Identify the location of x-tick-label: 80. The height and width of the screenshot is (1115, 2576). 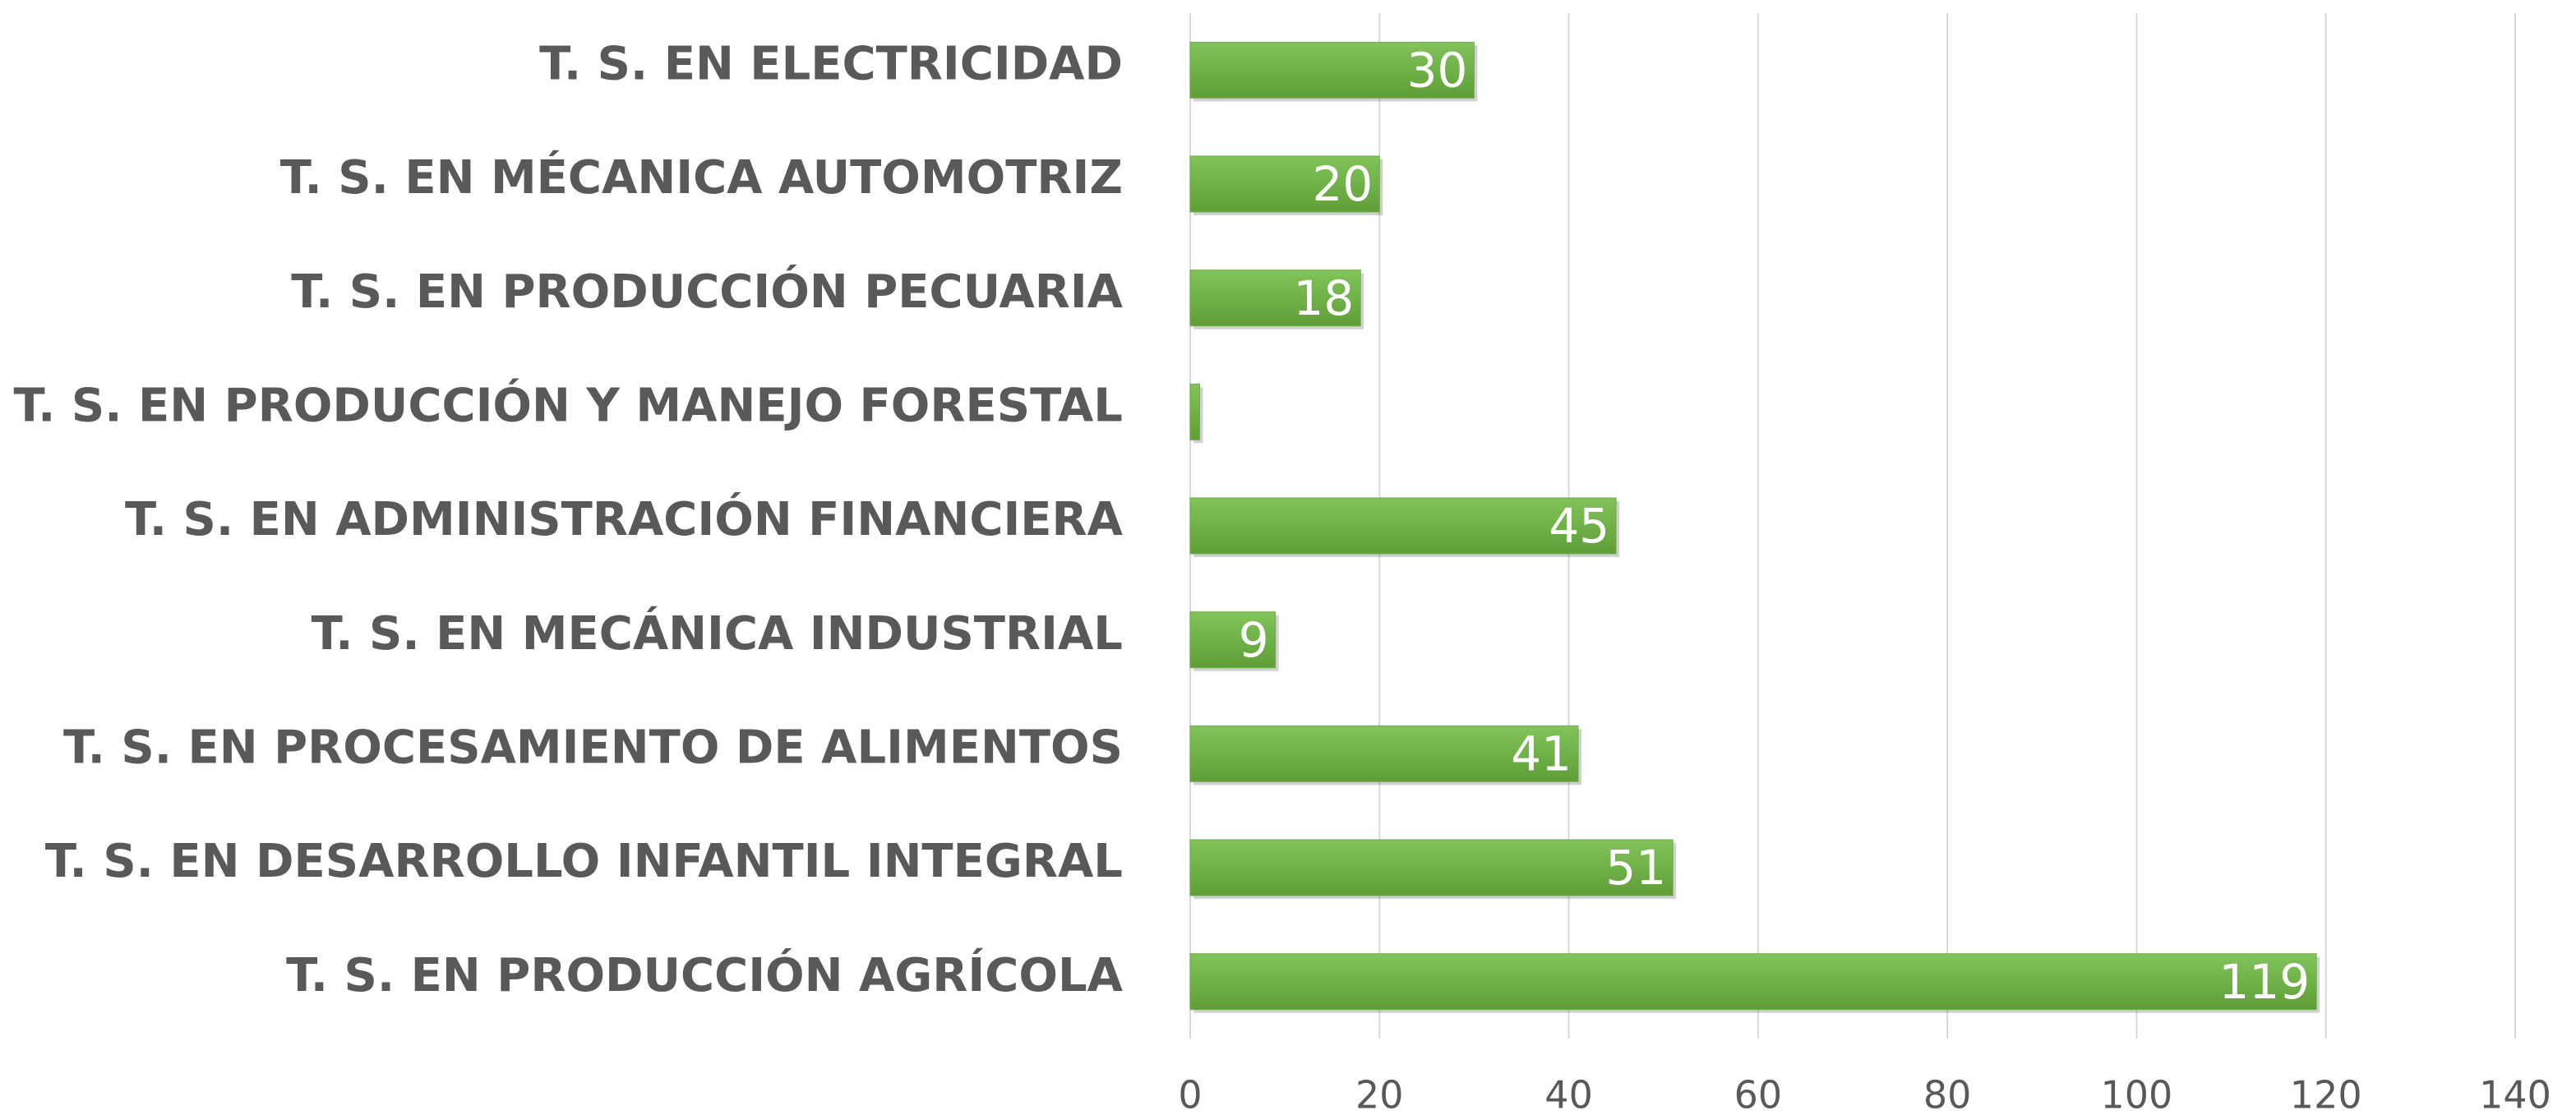
(1948, 1094).